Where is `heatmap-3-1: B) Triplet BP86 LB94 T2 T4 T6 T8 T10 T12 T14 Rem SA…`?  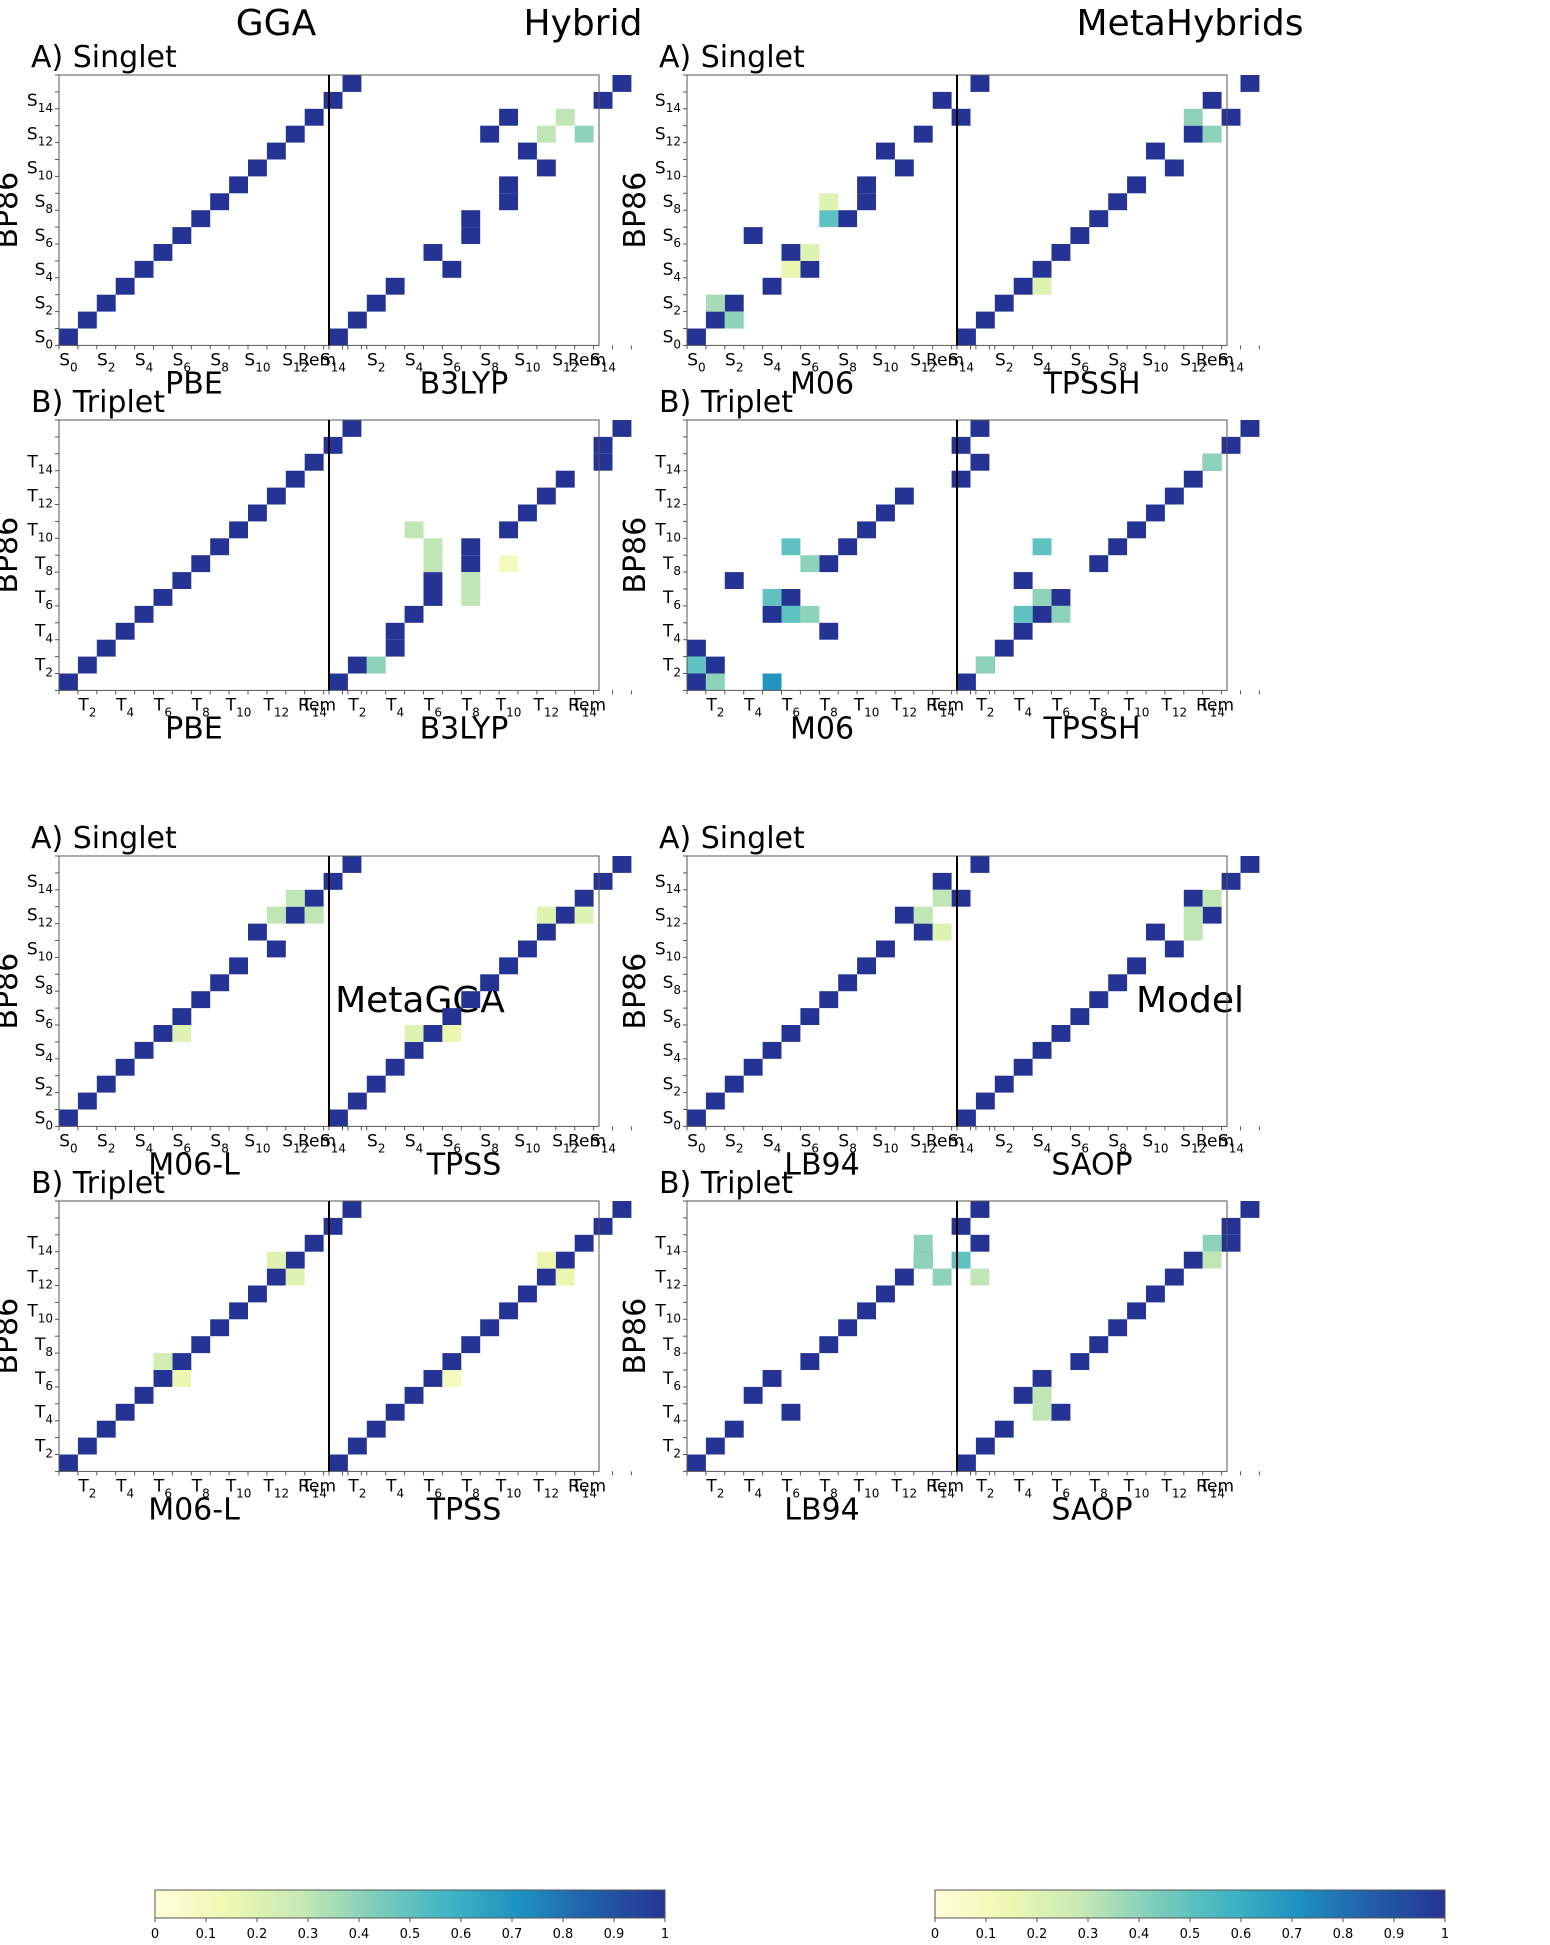
heatmap-3-1: B) Triplet BP86 LB94 T2 T4 T6 T8 T10 T12 T14 Rem SA… is located at coordinates (939, 1346).